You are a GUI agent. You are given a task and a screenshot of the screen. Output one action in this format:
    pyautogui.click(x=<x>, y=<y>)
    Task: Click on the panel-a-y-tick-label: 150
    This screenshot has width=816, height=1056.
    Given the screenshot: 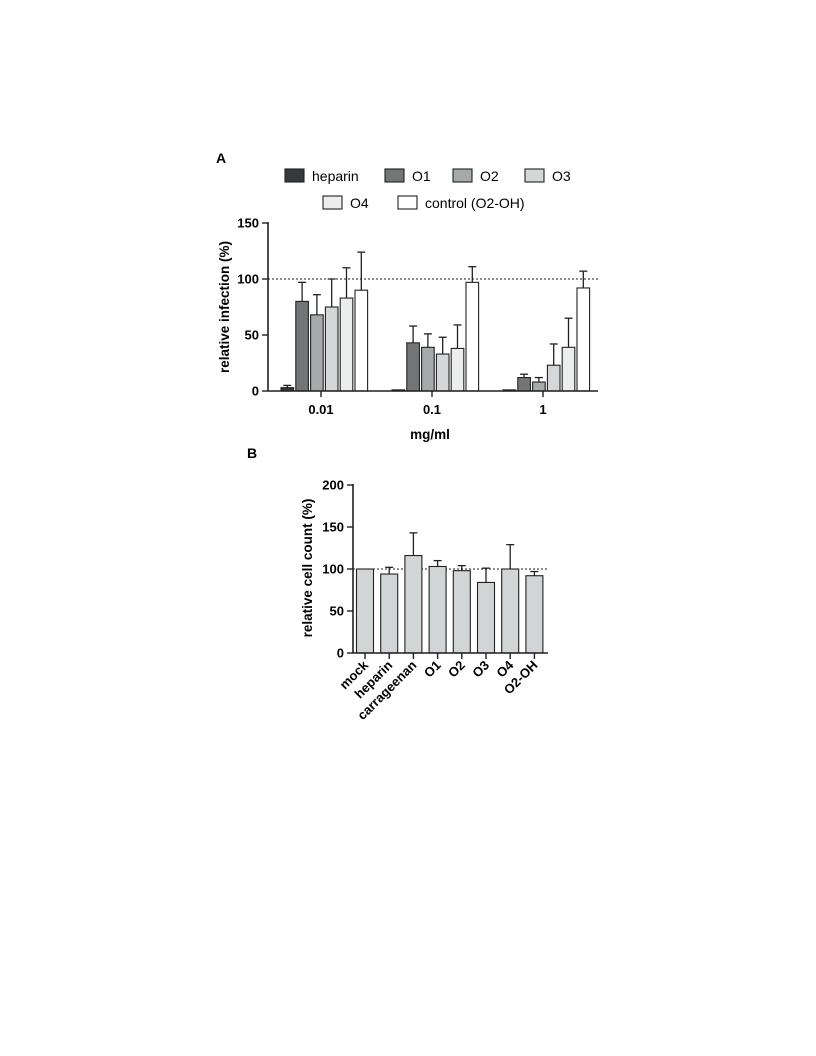 What is the action you would take?
    pyautogui.click(x=248, y=223)
    